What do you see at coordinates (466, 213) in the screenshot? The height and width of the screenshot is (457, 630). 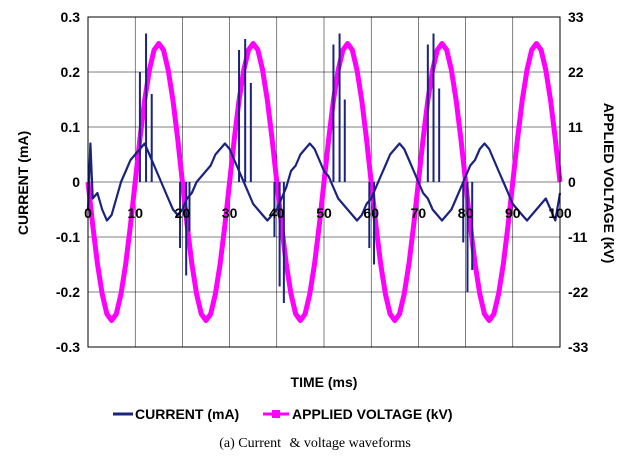 I see `x-tick-label: 80` at bounding box center [466, 213].